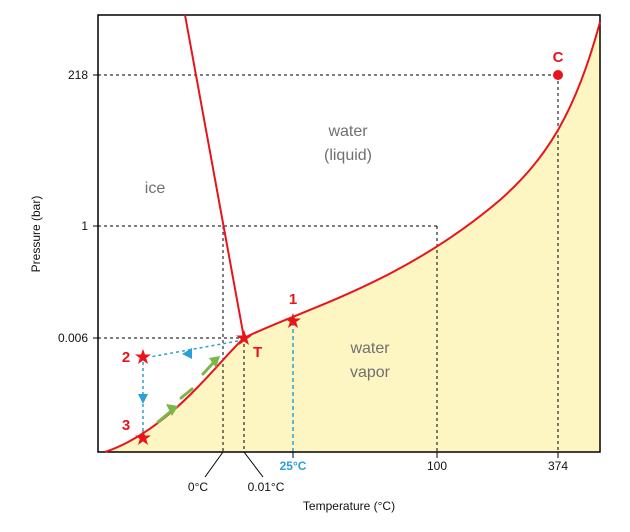  What do you see at coordinates (370, 372) in the screenshot?
I see `region-vapor-label-line2: vapor` at bounding box center [370, 372].